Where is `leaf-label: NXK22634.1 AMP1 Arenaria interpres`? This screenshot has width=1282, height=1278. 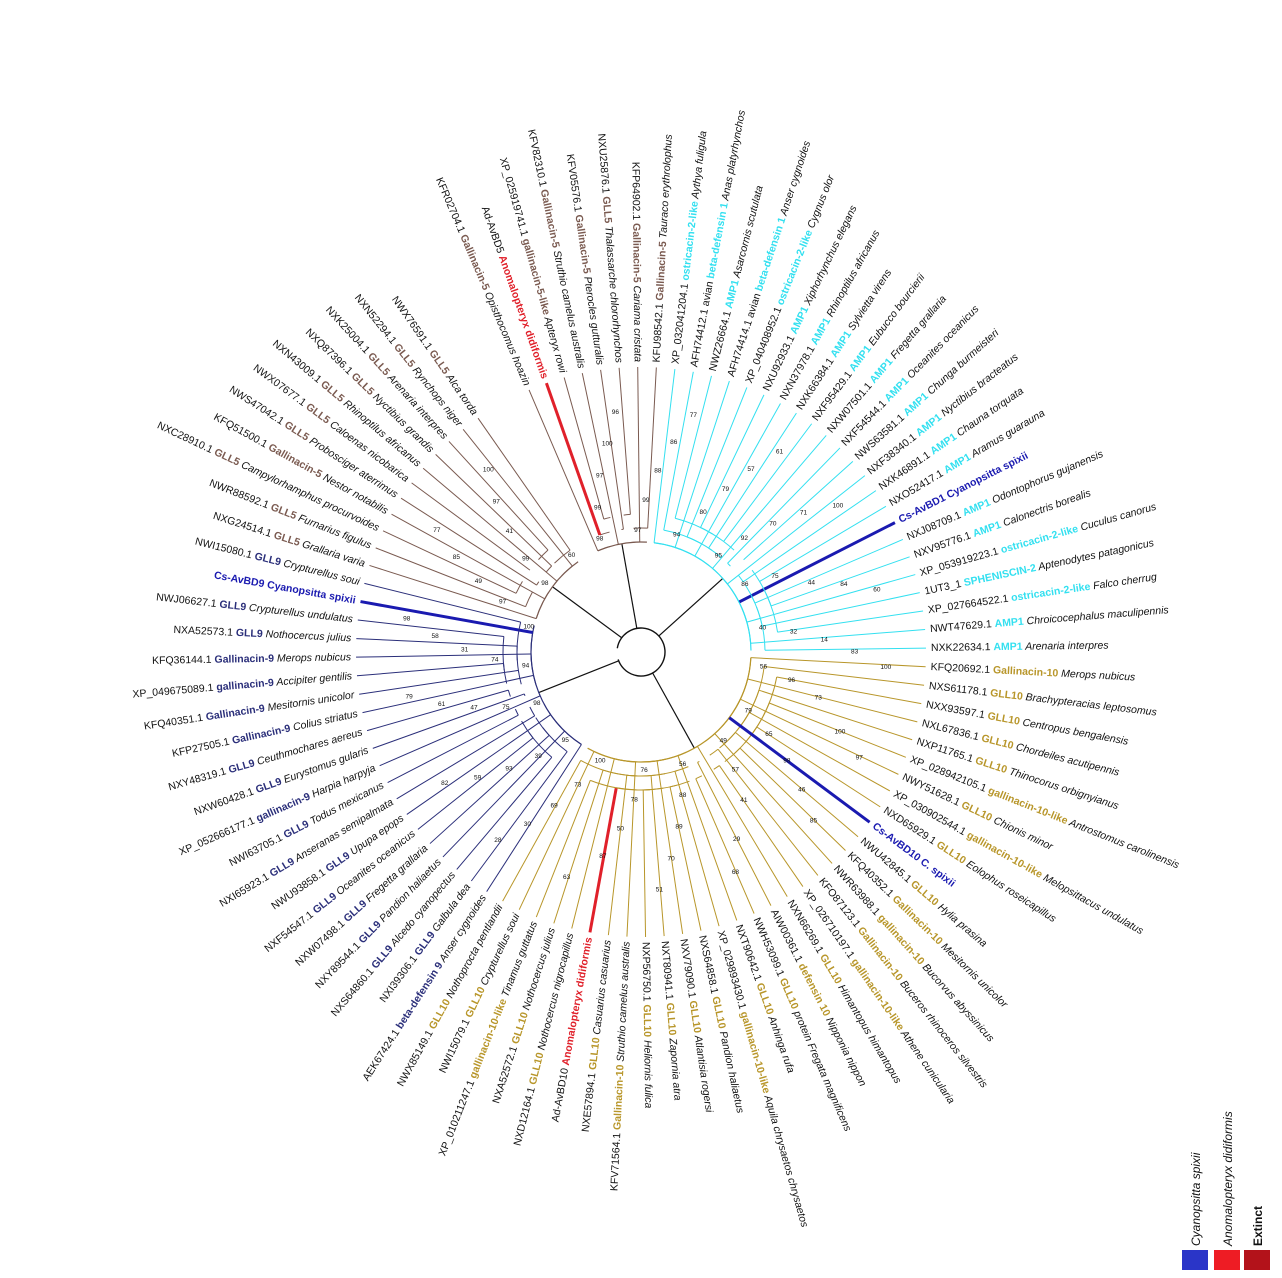
leaf-label: NXK22634.1 AMP1 Arenaria interpres is located at coordinates (1020, 646).